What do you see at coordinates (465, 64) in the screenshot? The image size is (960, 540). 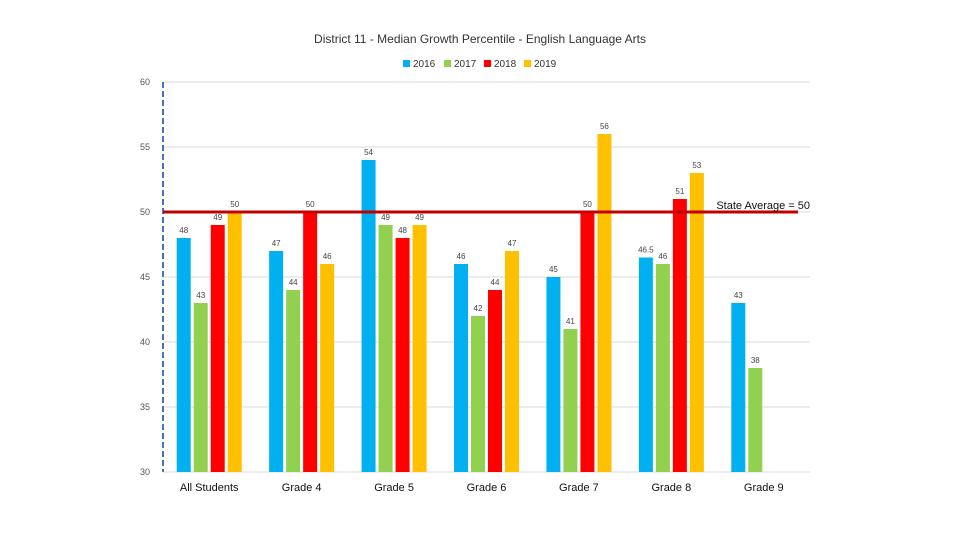 I see `legend-label-2017: 2017` at bounding box center [465, 64].